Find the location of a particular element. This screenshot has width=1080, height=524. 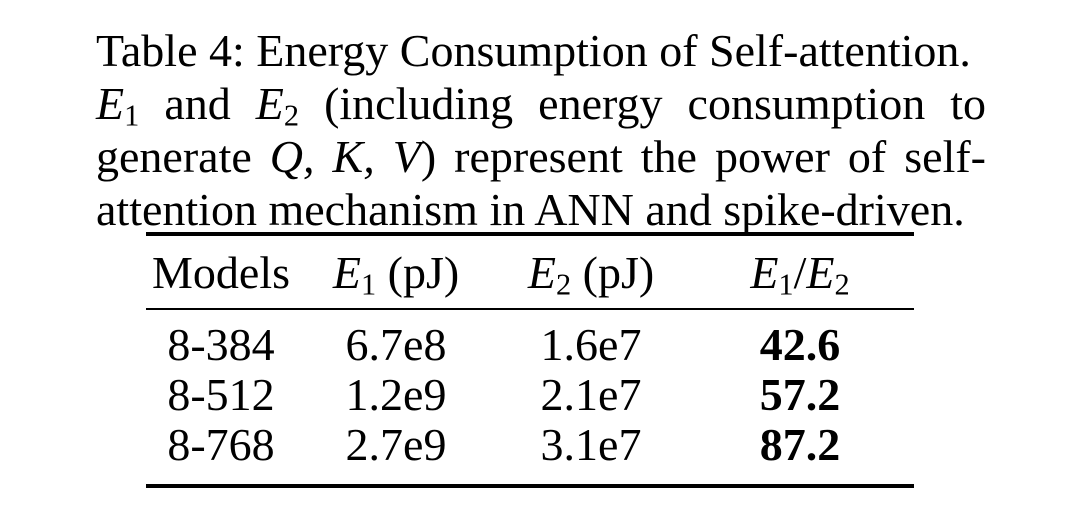

header-ratio: E1/E2 is located at coordinates (800, 274).